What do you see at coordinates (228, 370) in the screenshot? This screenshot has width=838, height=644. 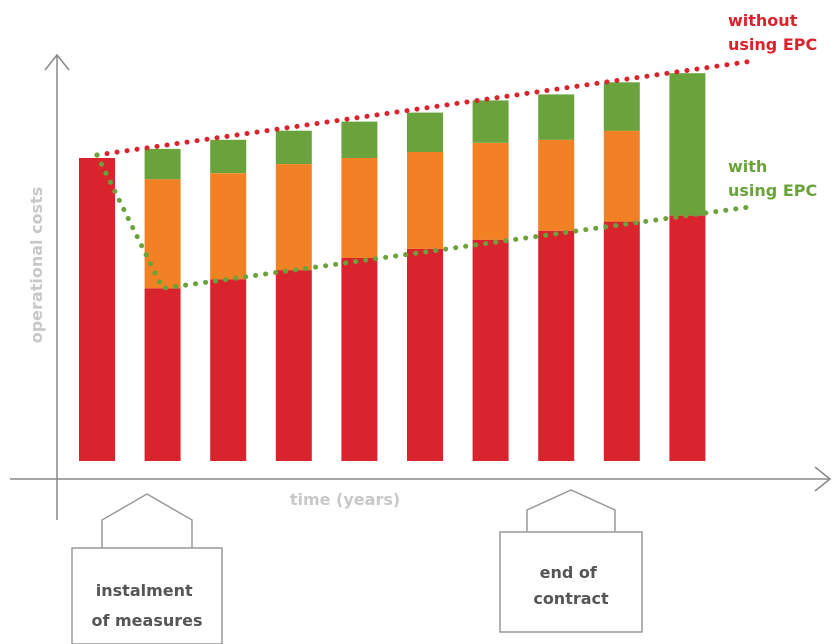 I see `bar-3-base` at bounding box center [228, 370].